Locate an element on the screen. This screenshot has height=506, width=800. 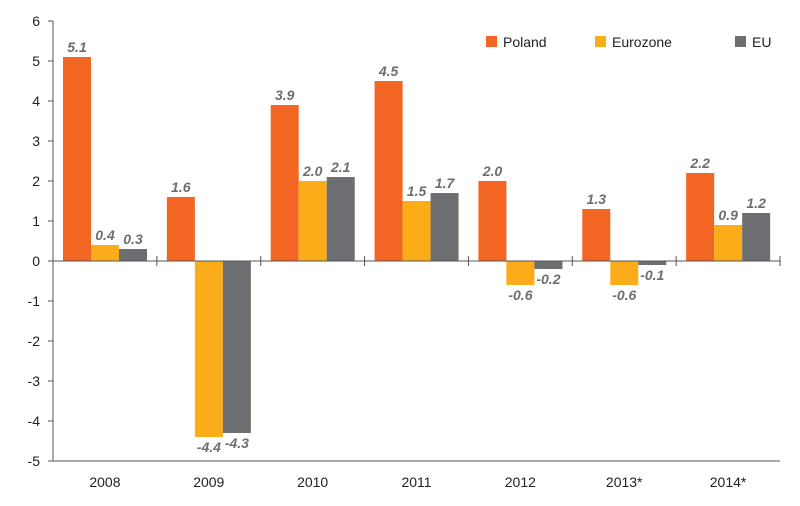
x-tick-label: 2012 is located at coordinates (520, 482).